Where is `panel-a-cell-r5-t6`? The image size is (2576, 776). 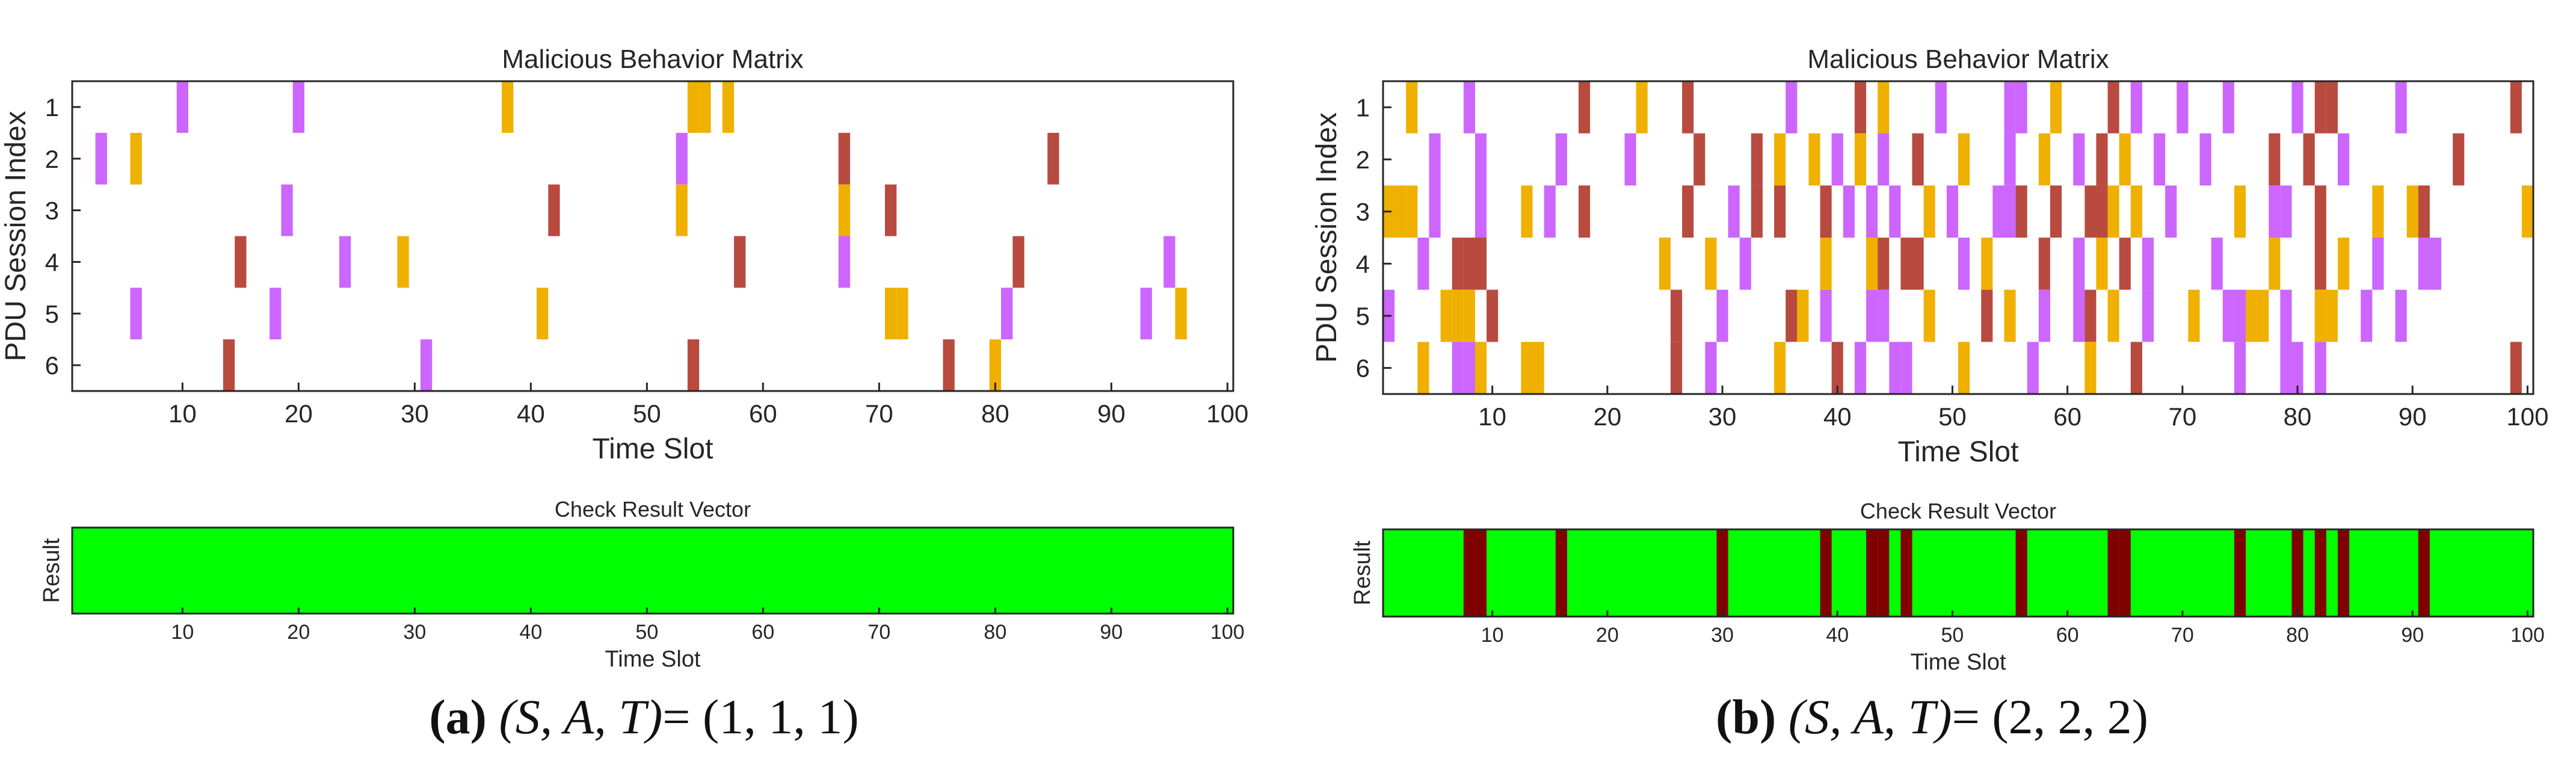
panel-a-cell-r5-t6 is located at coordinates (136, 314).